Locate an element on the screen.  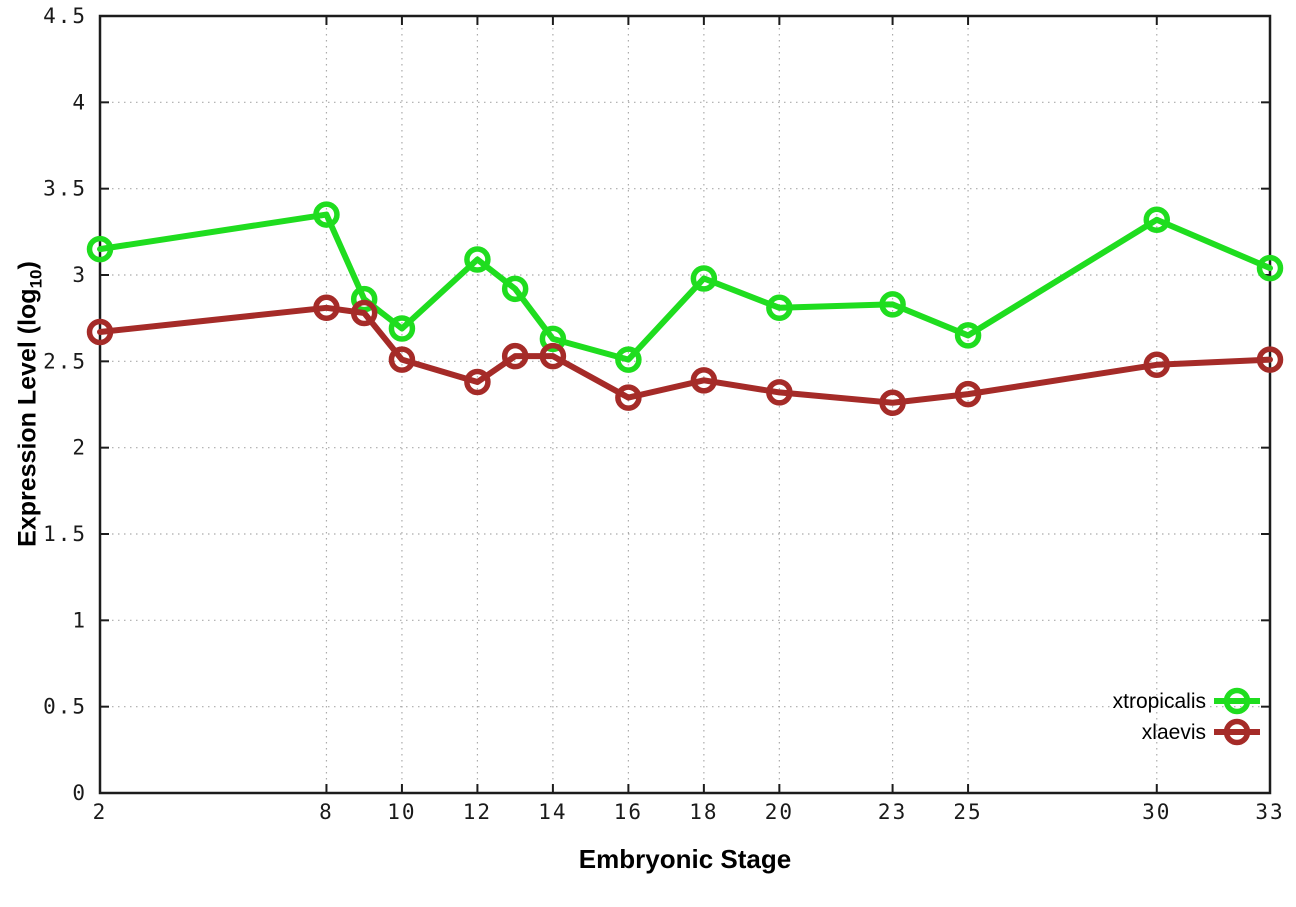
y-axis-label: Expression Level (log10) is located at coordinates (30, 404).